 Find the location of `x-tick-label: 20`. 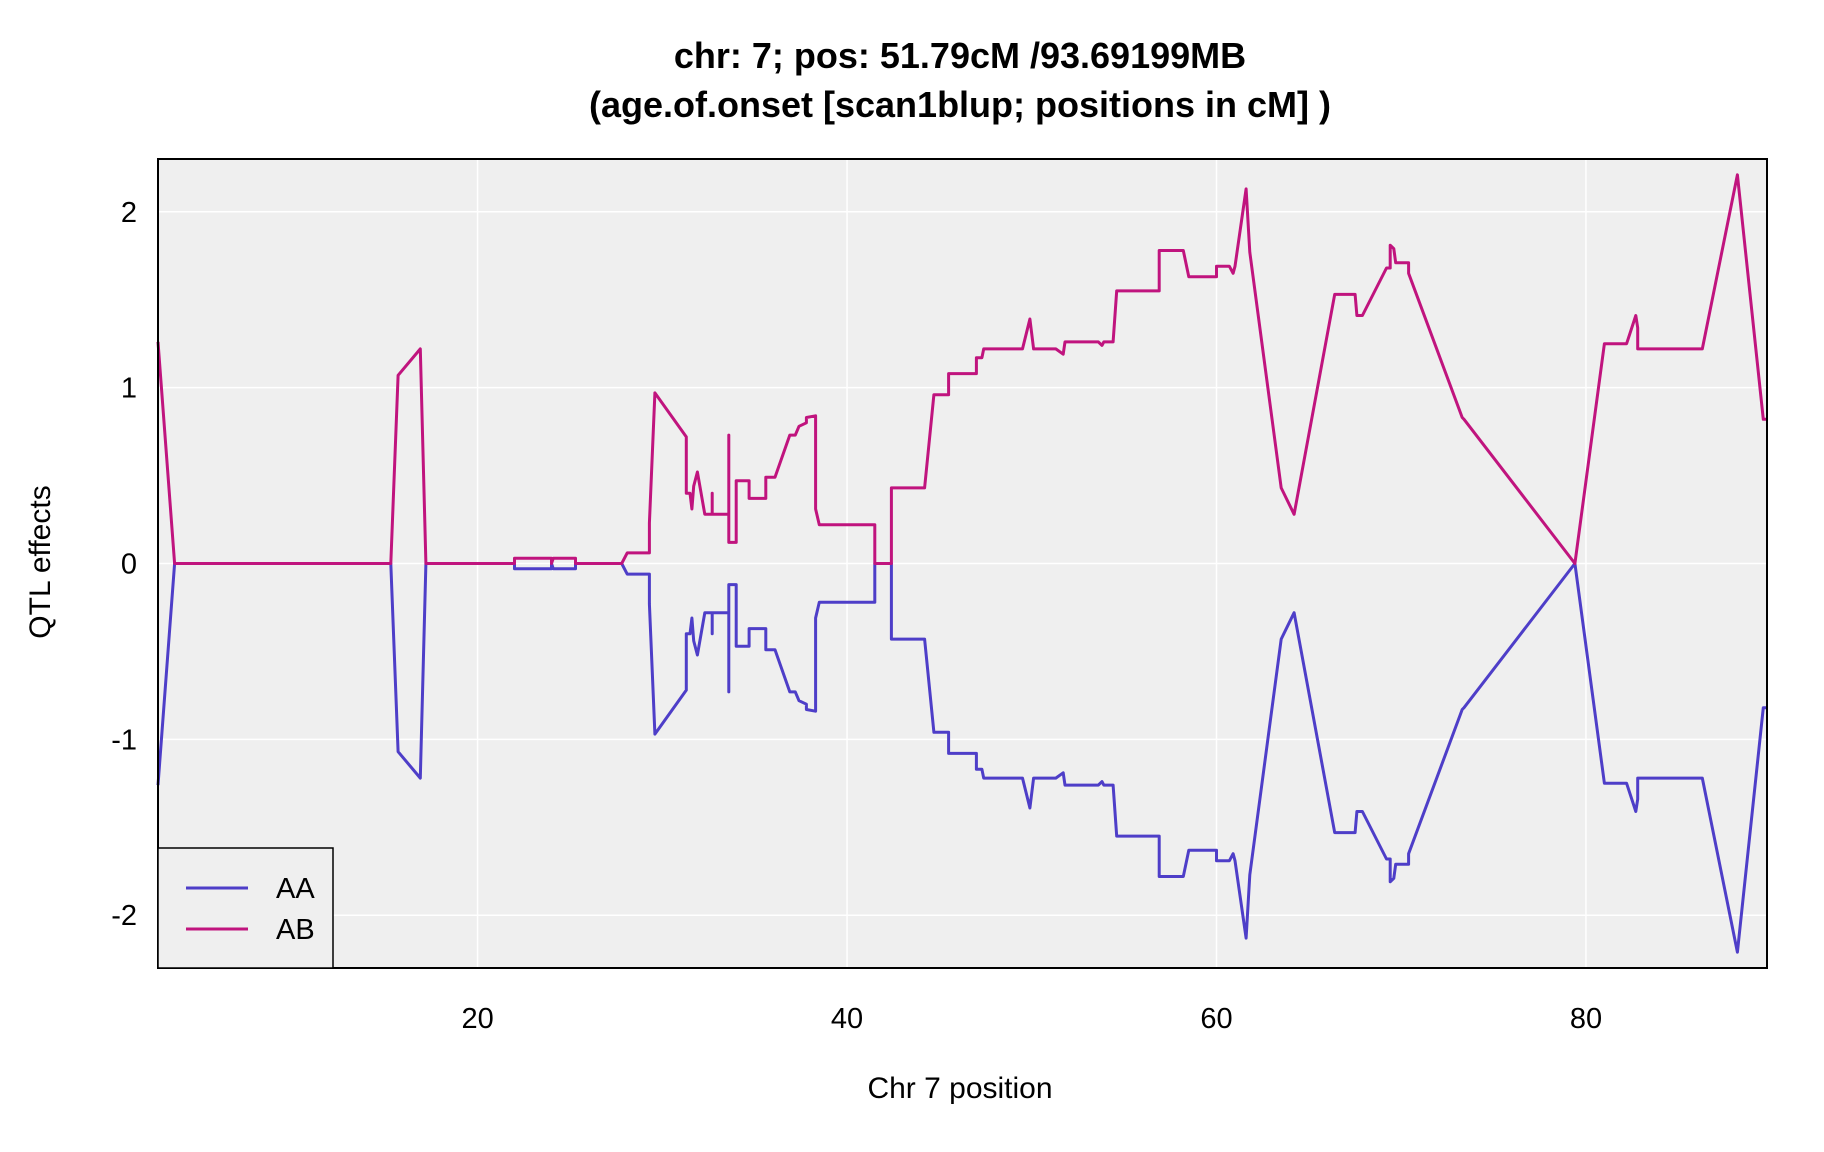

x-tick-label: 20 is located at coordinates (477, 1019).